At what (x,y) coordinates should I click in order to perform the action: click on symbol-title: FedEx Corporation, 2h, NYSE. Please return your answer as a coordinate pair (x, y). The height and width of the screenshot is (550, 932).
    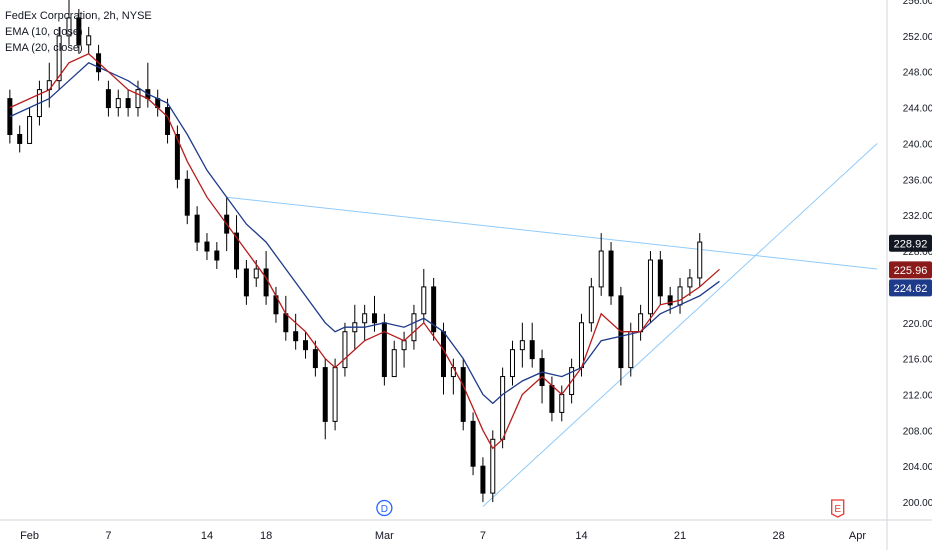
    Looking at the image, I should click on (78, 16).